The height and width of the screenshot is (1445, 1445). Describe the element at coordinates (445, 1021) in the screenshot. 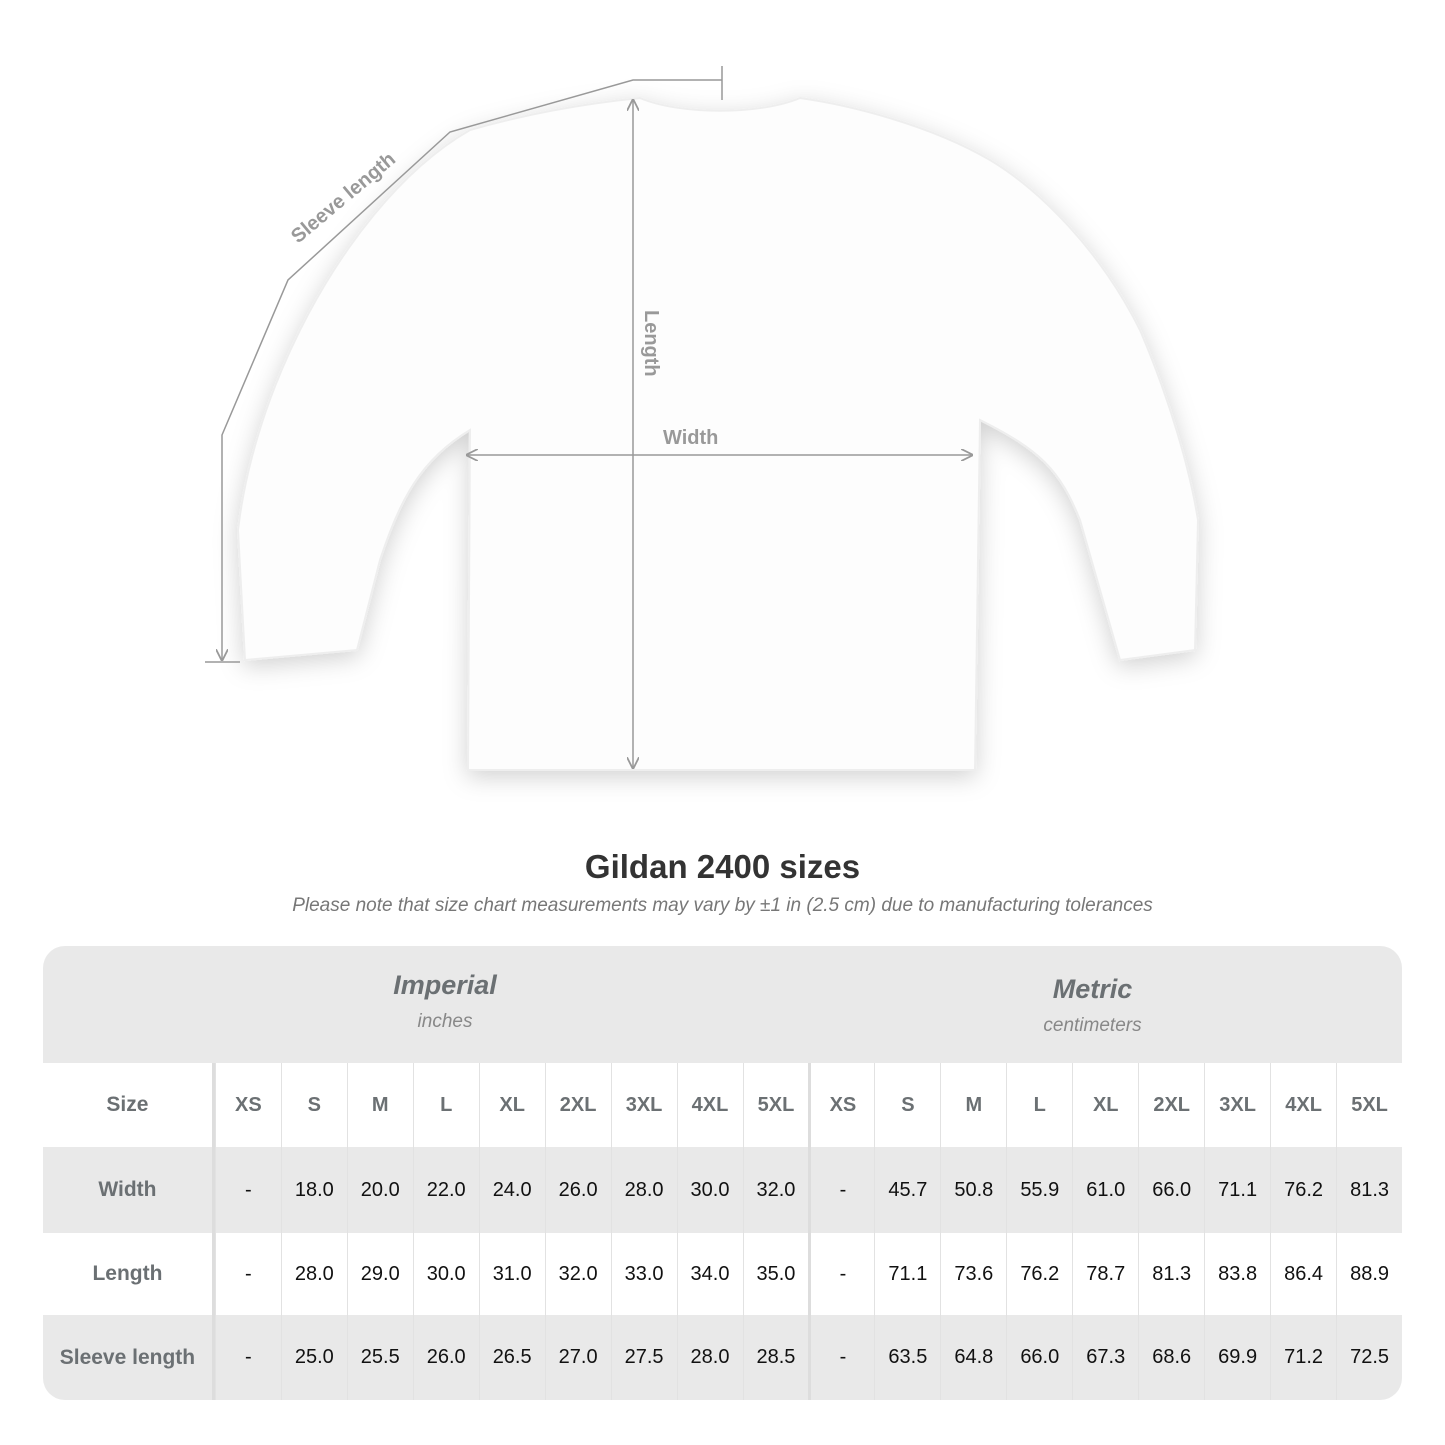

I see `imperial-unit: inches` at that location.